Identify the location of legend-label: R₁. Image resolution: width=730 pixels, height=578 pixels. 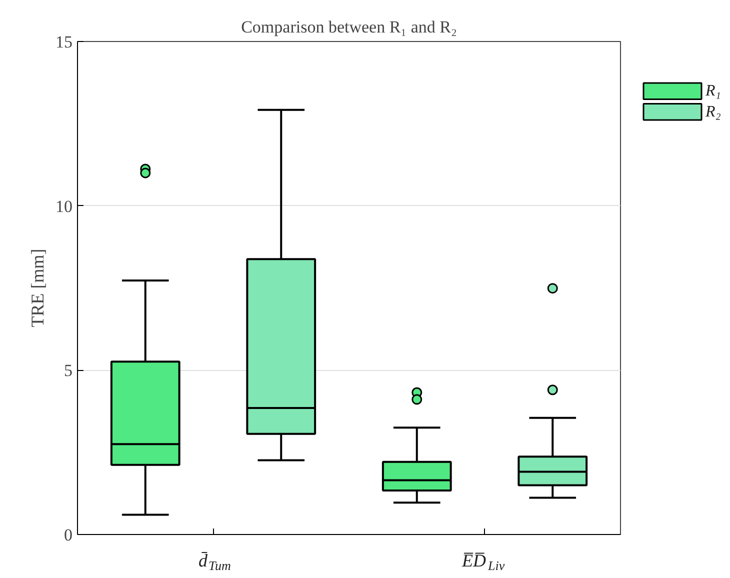
(712, 91).